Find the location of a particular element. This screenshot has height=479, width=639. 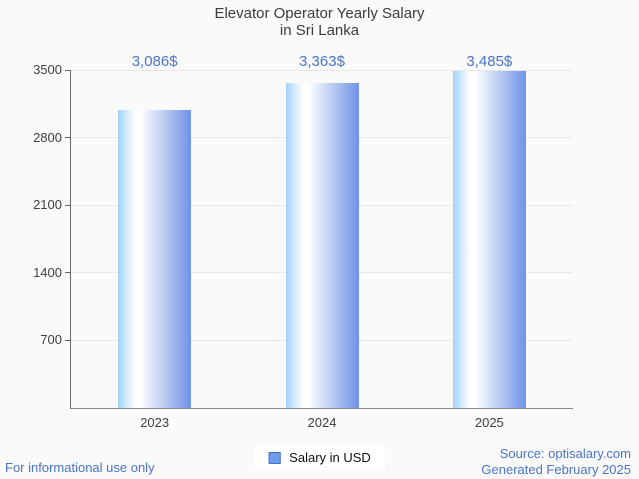

chart-title-line1: Elevator Operator Yearly Salary is located at coordinates (319, 13).